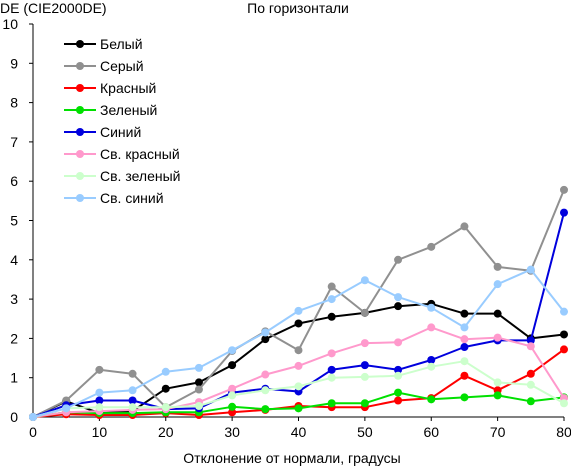  Describe the element at coordinates (120, 132) in the screenshot. I see `legend-label: Синий` at that location.